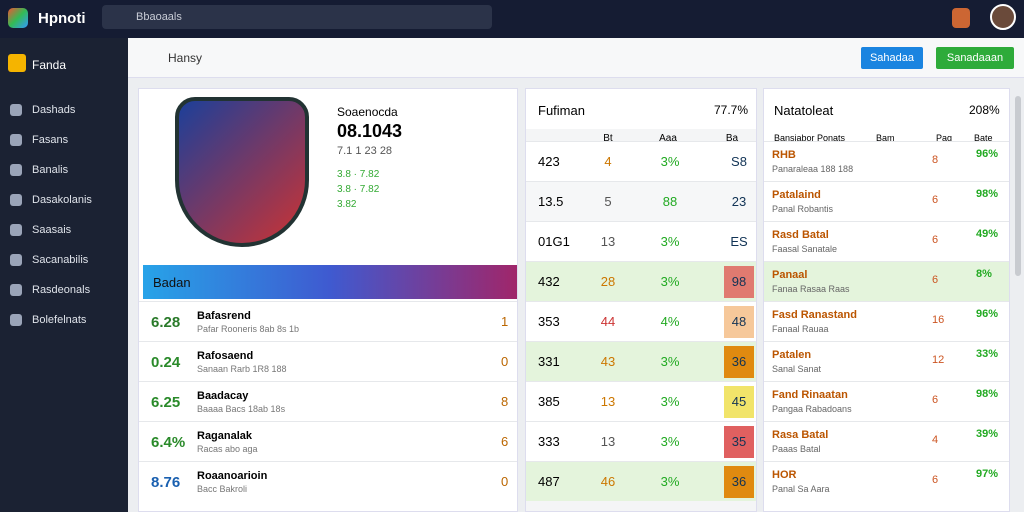 The width and height of the screenshot is (1024, 512). What do you see at coordinates (608, 321) in the screenshot?
I see `cell: 44` at bounding box center [608, 321].